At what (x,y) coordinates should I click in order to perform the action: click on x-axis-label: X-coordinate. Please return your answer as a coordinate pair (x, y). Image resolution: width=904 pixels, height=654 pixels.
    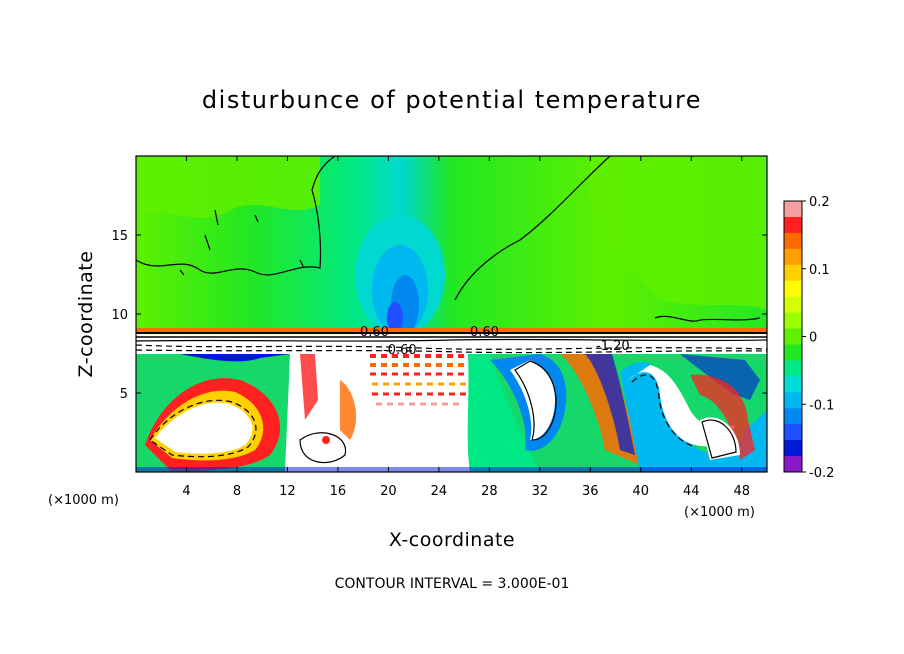
    Looking at the image, I should click on (452, 540).